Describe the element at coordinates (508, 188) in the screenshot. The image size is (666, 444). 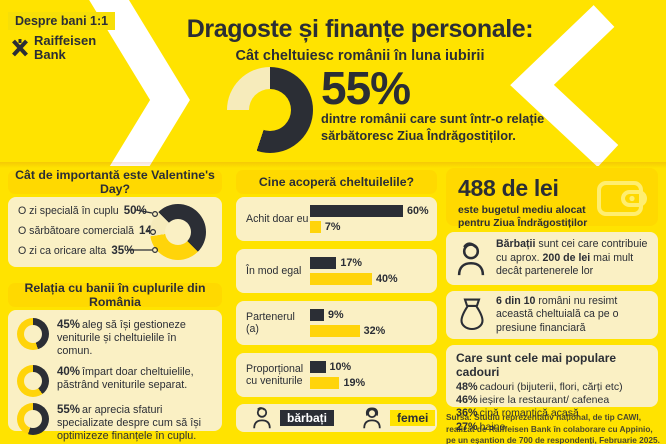
I see `budget-amount: 488 de lei` at that location.